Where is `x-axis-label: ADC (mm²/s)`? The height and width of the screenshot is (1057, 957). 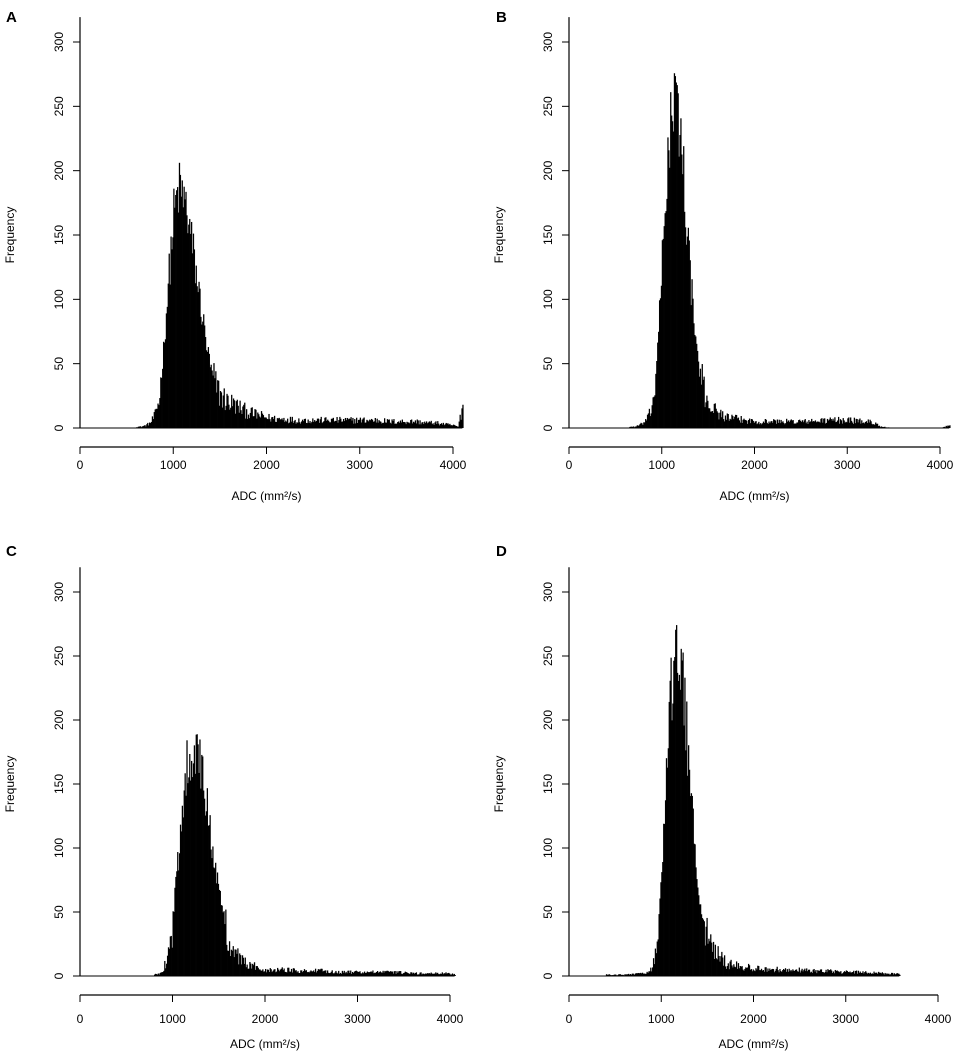 x-axis-label: ADC (mm²/s) is located at coordinates (754, 1044).